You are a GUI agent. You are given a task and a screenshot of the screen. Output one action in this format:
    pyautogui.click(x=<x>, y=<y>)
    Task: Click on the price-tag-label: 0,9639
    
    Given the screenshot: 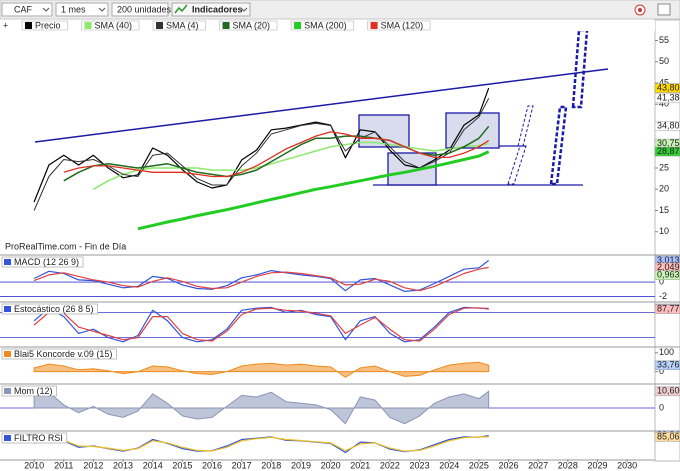 What is the action you would take?
    pyautogui.click(x=668, y=275)
    